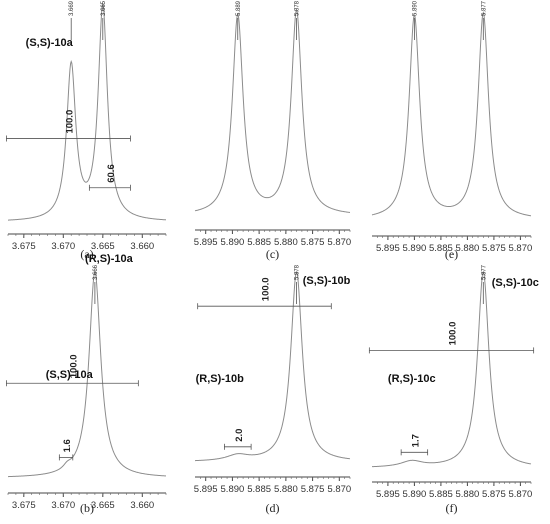 The image size is (550, 524). Describe the element at coordinates (272, 254) in the screenshot. I see `panel-caption-c: (c)` at that location.